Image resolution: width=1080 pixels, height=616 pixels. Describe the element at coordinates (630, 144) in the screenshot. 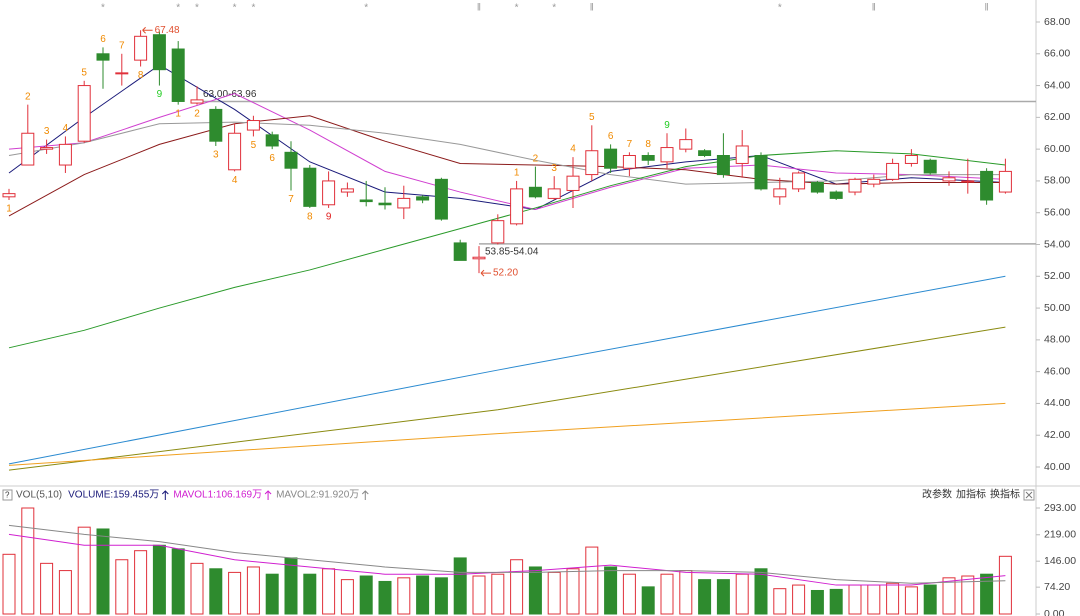

I see `td-label: 7` at that location.